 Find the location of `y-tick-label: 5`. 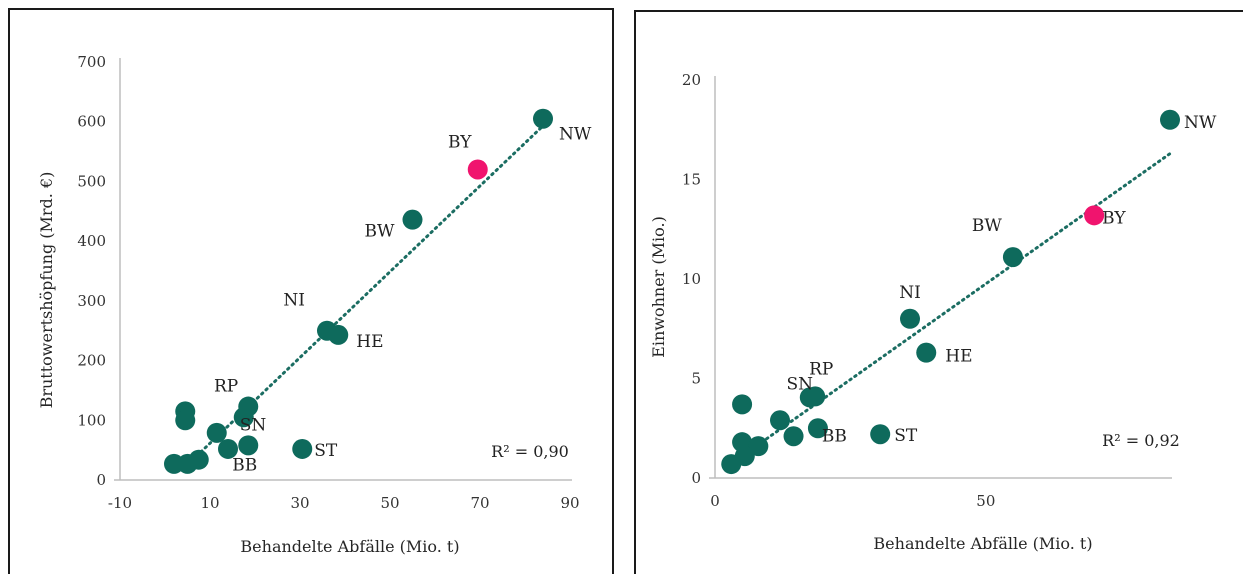

y-tick-label: 5 is located at coordinates (696, 379).